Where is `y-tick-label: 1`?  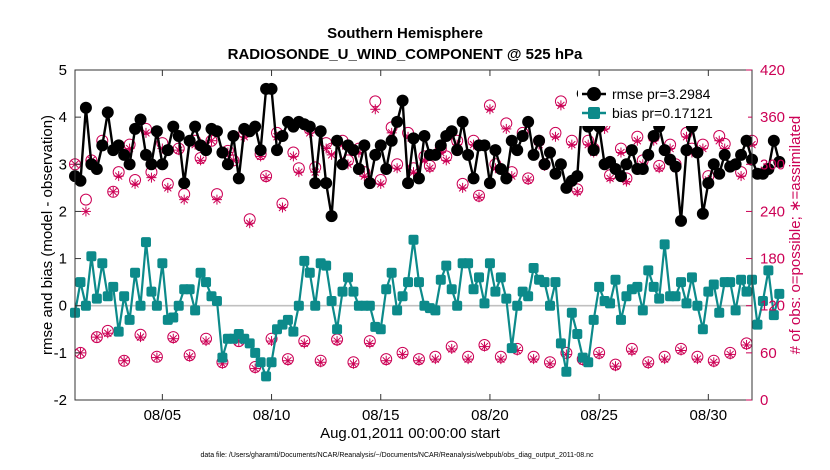
y-tick-label: 1 is located at coordinates (63, 259).